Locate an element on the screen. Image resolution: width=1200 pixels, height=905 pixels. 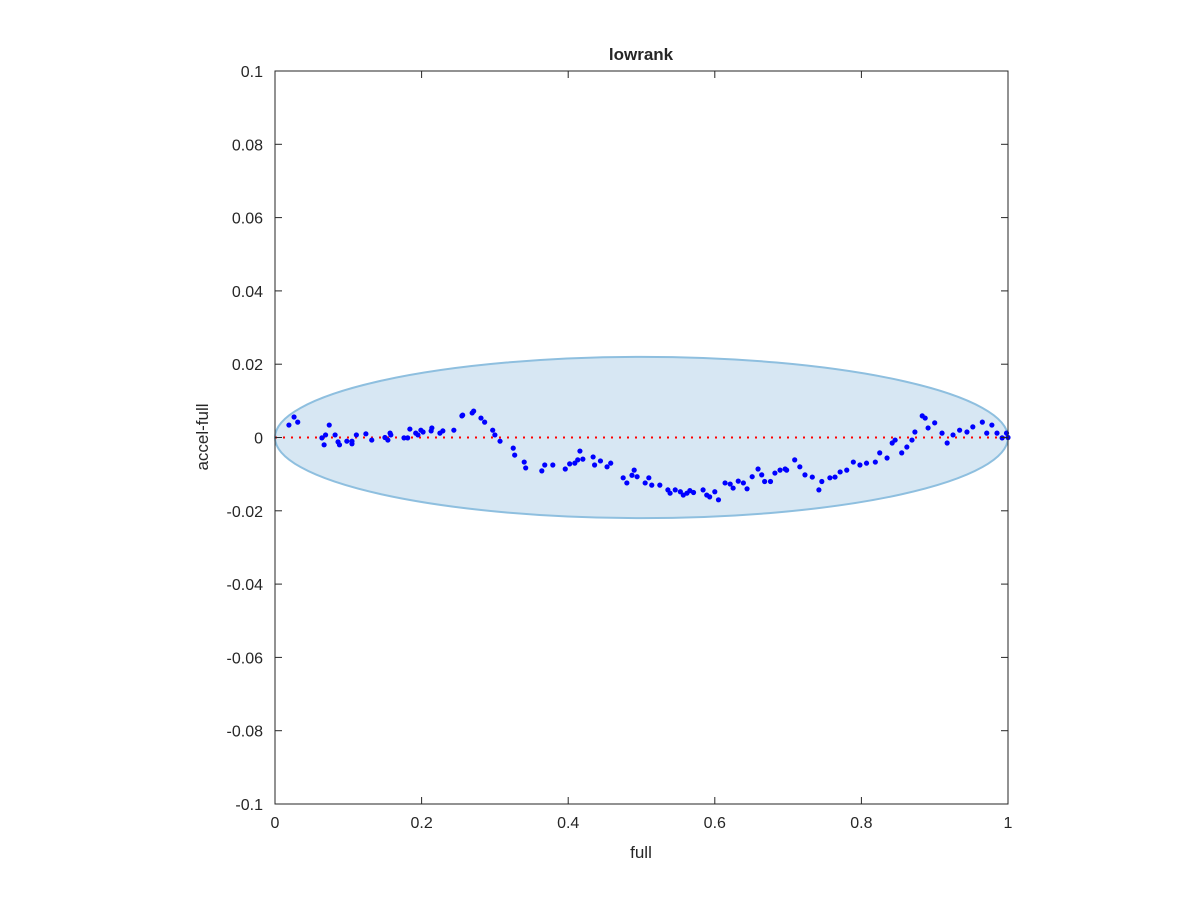
x-tick-label: 0.4 is located at coordinates (568, 823).